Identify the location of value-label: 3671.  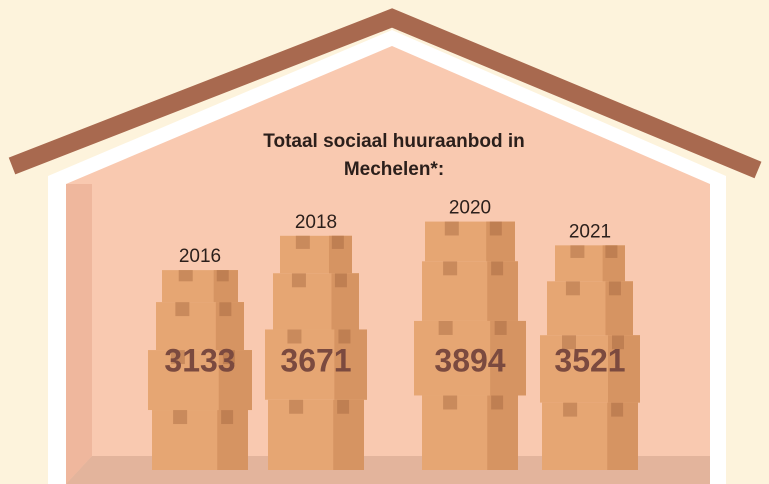
(315, 360).